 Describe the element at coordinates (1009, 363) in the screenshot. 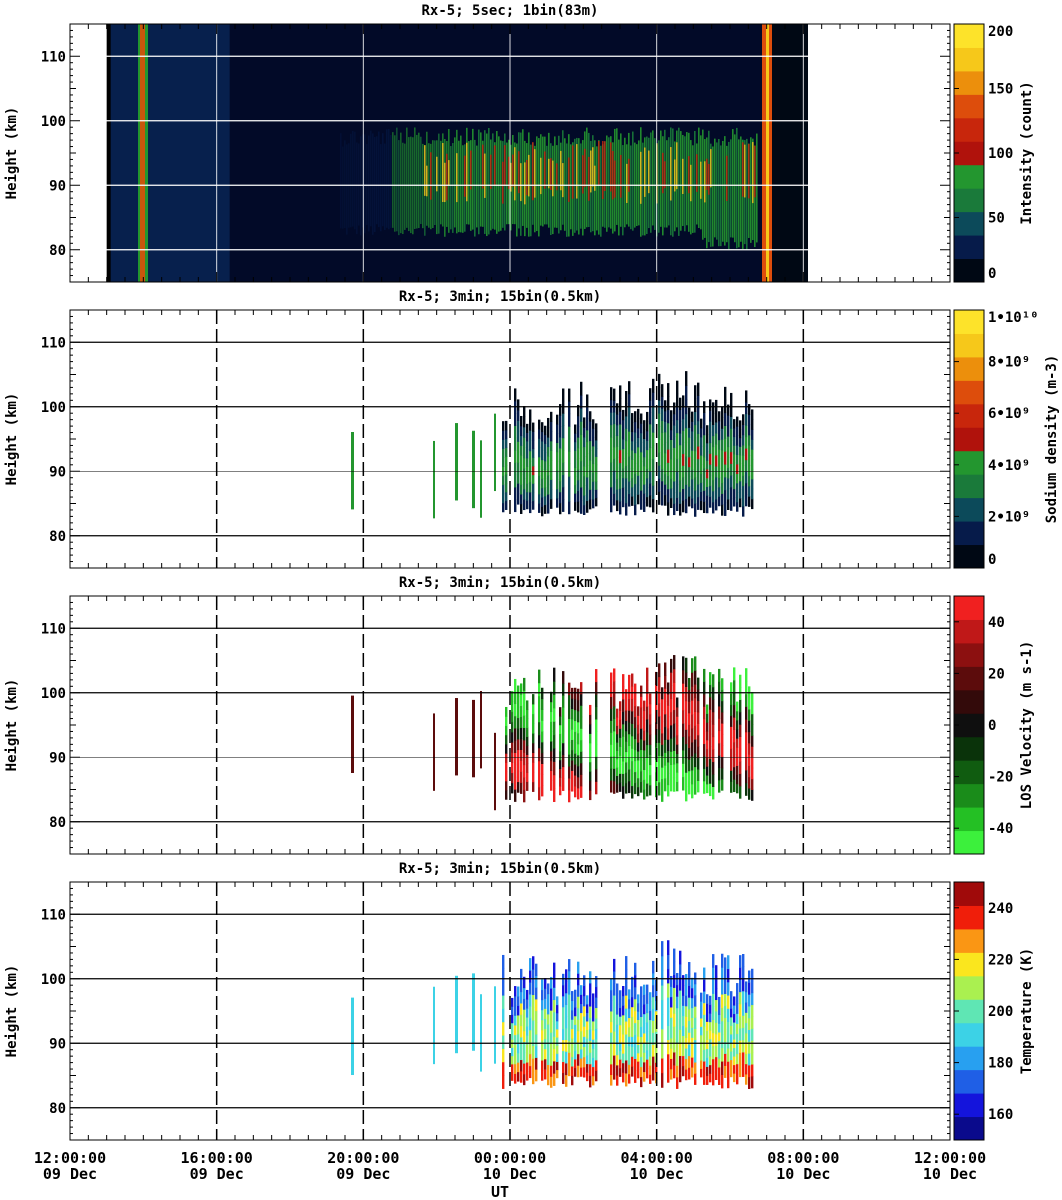

I see `colorbar-tick-label: 8•10⁹` at that location.